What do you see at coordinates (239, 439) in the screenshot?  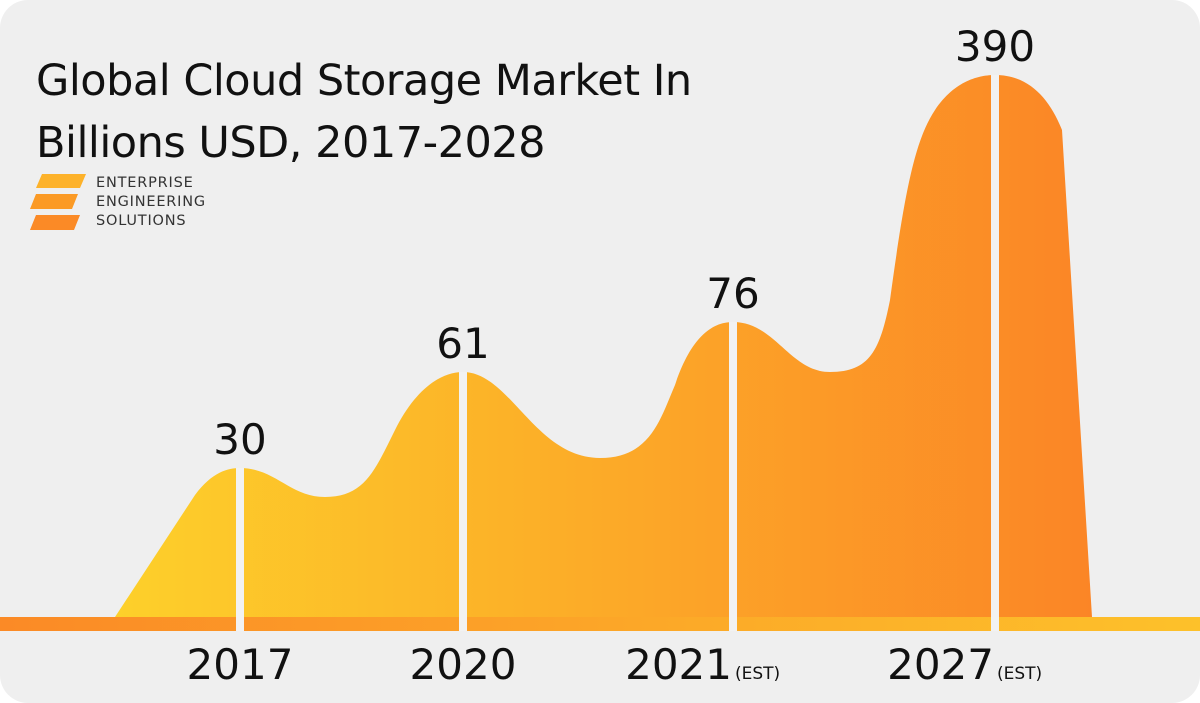 I see `data-label: 30` at bounding box center [239, 439].